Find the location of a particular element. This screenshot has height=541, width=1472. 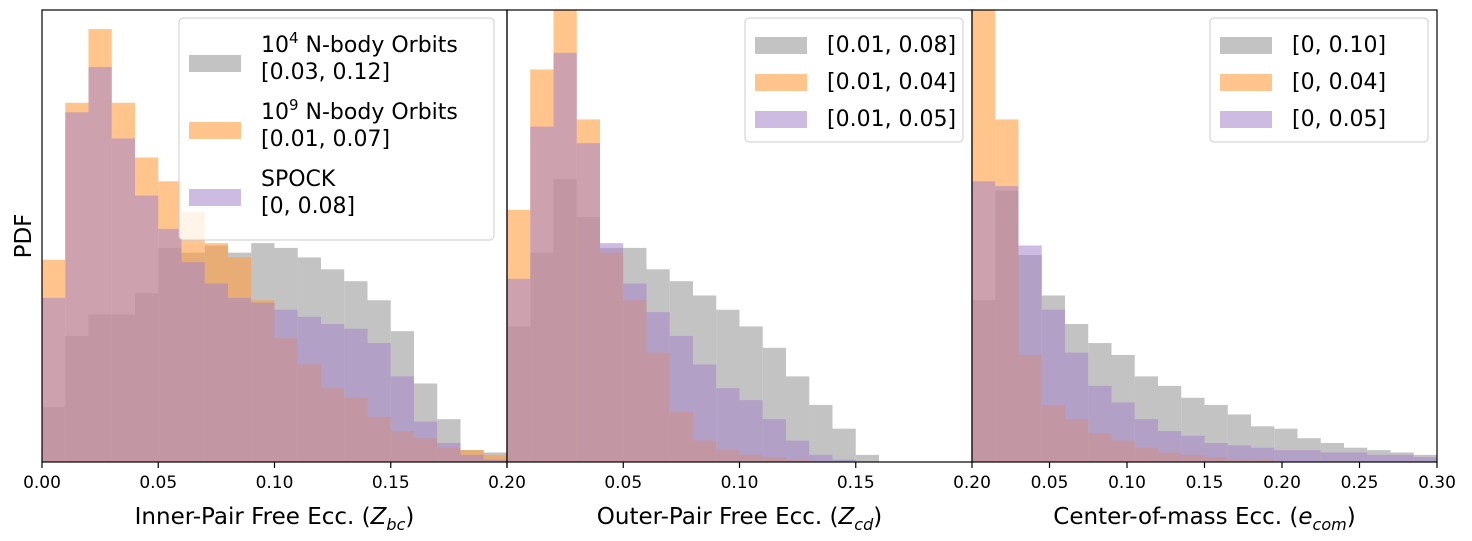

legend-box is located at coordinates (336, 129).